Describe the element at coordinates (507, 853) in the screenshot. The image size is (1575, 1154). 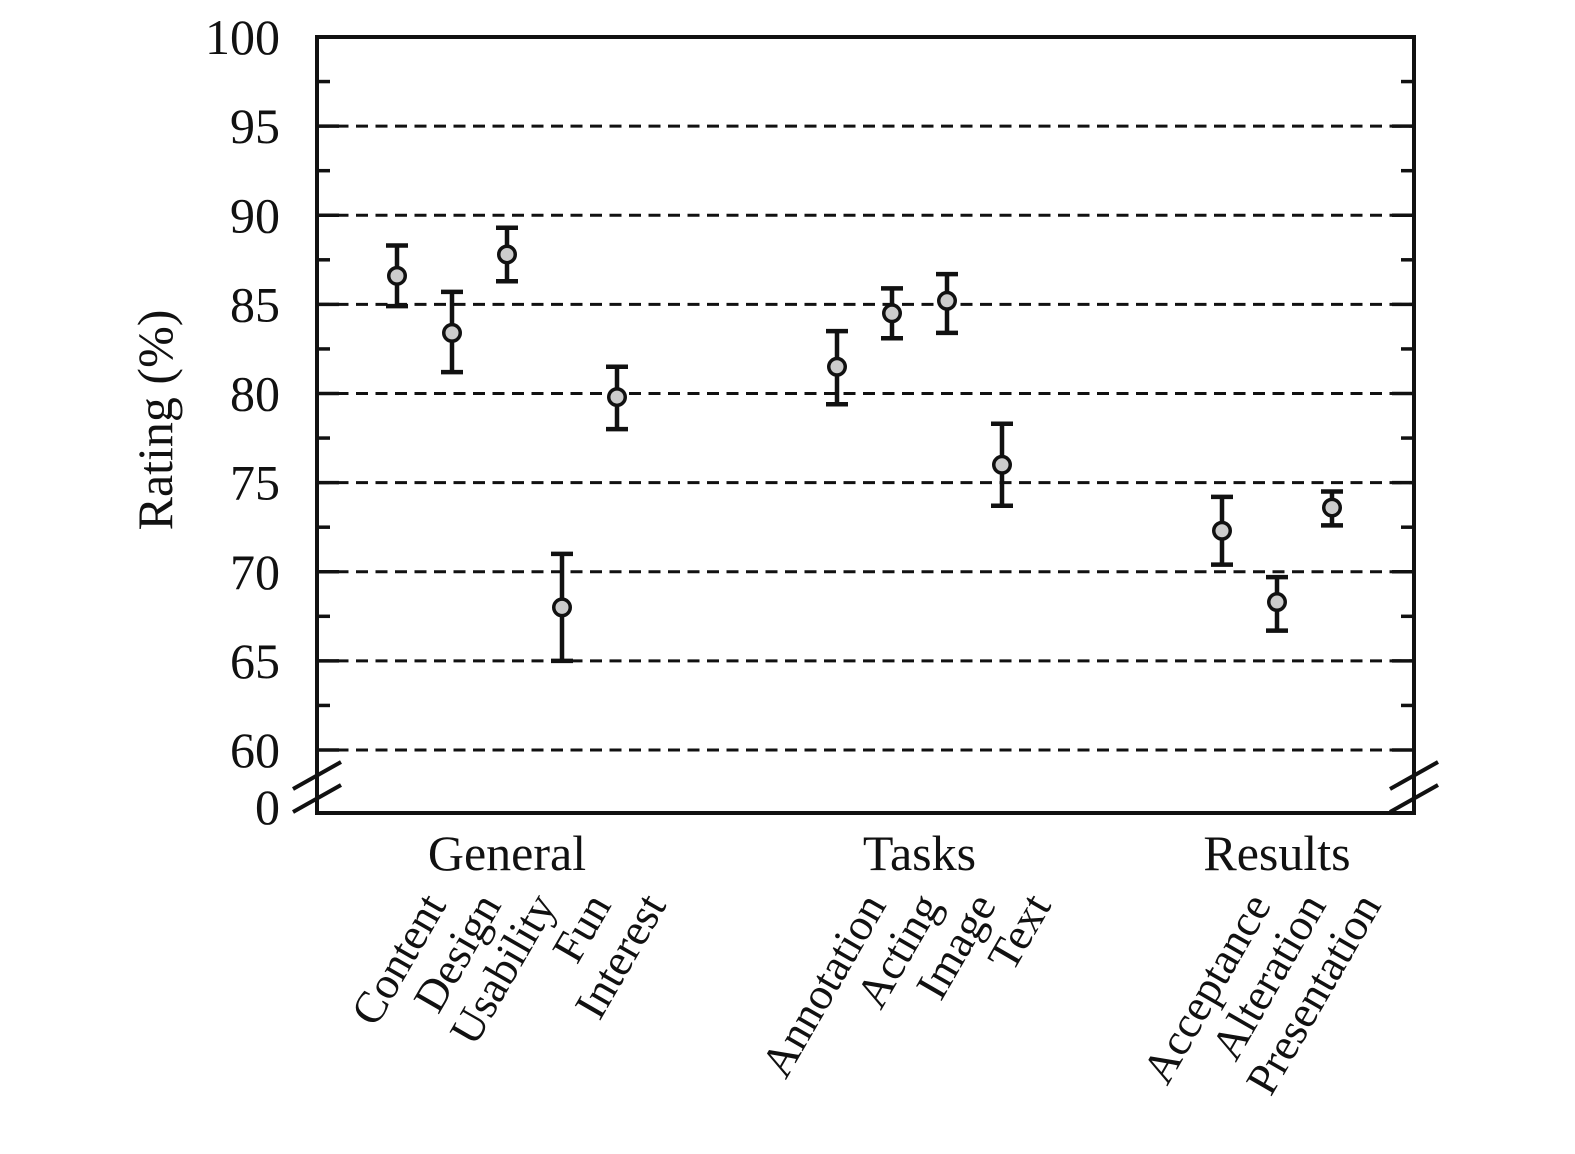
I see `group-label-general: General` at that location.